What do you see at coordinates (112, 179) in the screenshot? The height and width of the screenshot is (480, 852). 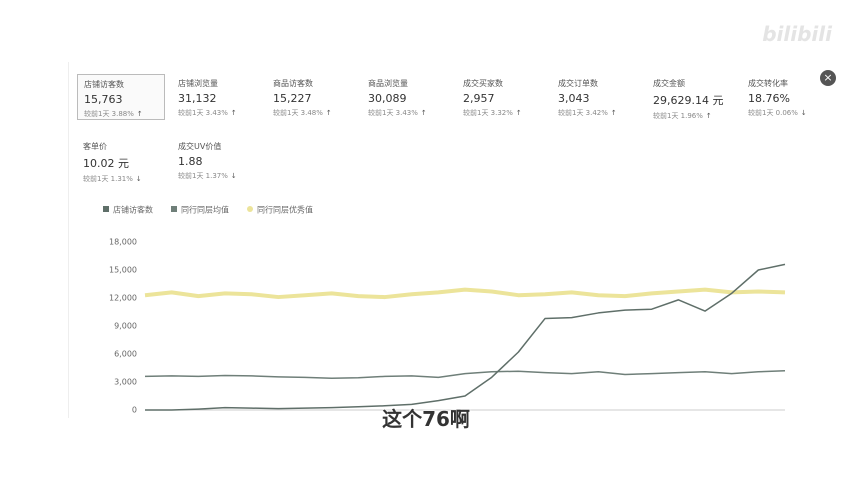 I see `metric-compare: 较前1天 1.31% ↓` at bounding box center [112, 179].